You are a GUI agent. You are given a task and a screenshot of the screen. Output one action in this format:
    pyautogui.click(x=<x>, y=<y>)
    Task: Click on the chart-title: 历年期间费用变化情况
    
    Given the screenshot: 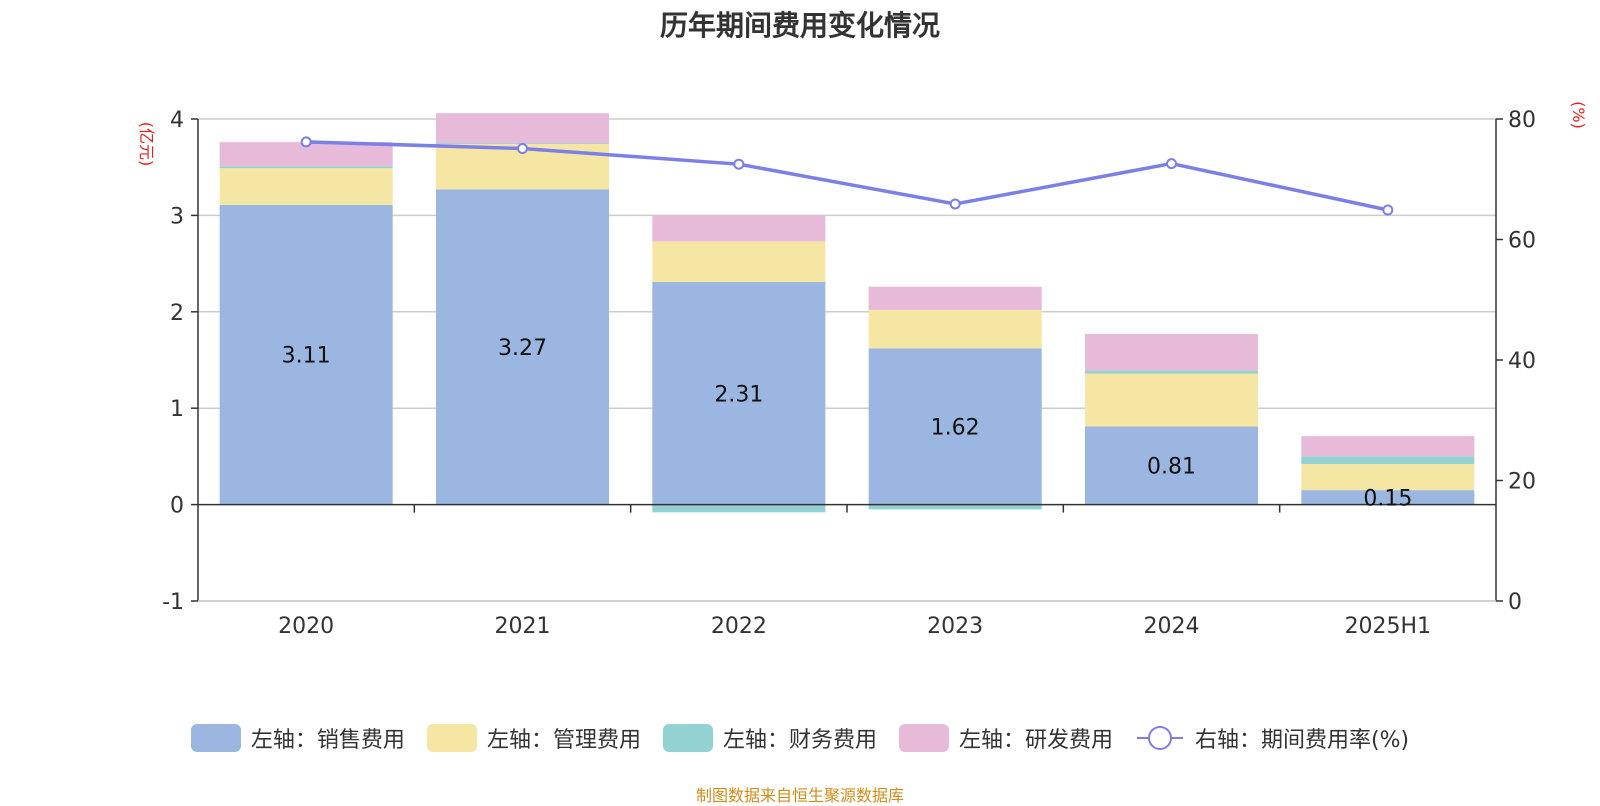 What is the action you would take?
    pyautogui.click(x=799, y=25)
    